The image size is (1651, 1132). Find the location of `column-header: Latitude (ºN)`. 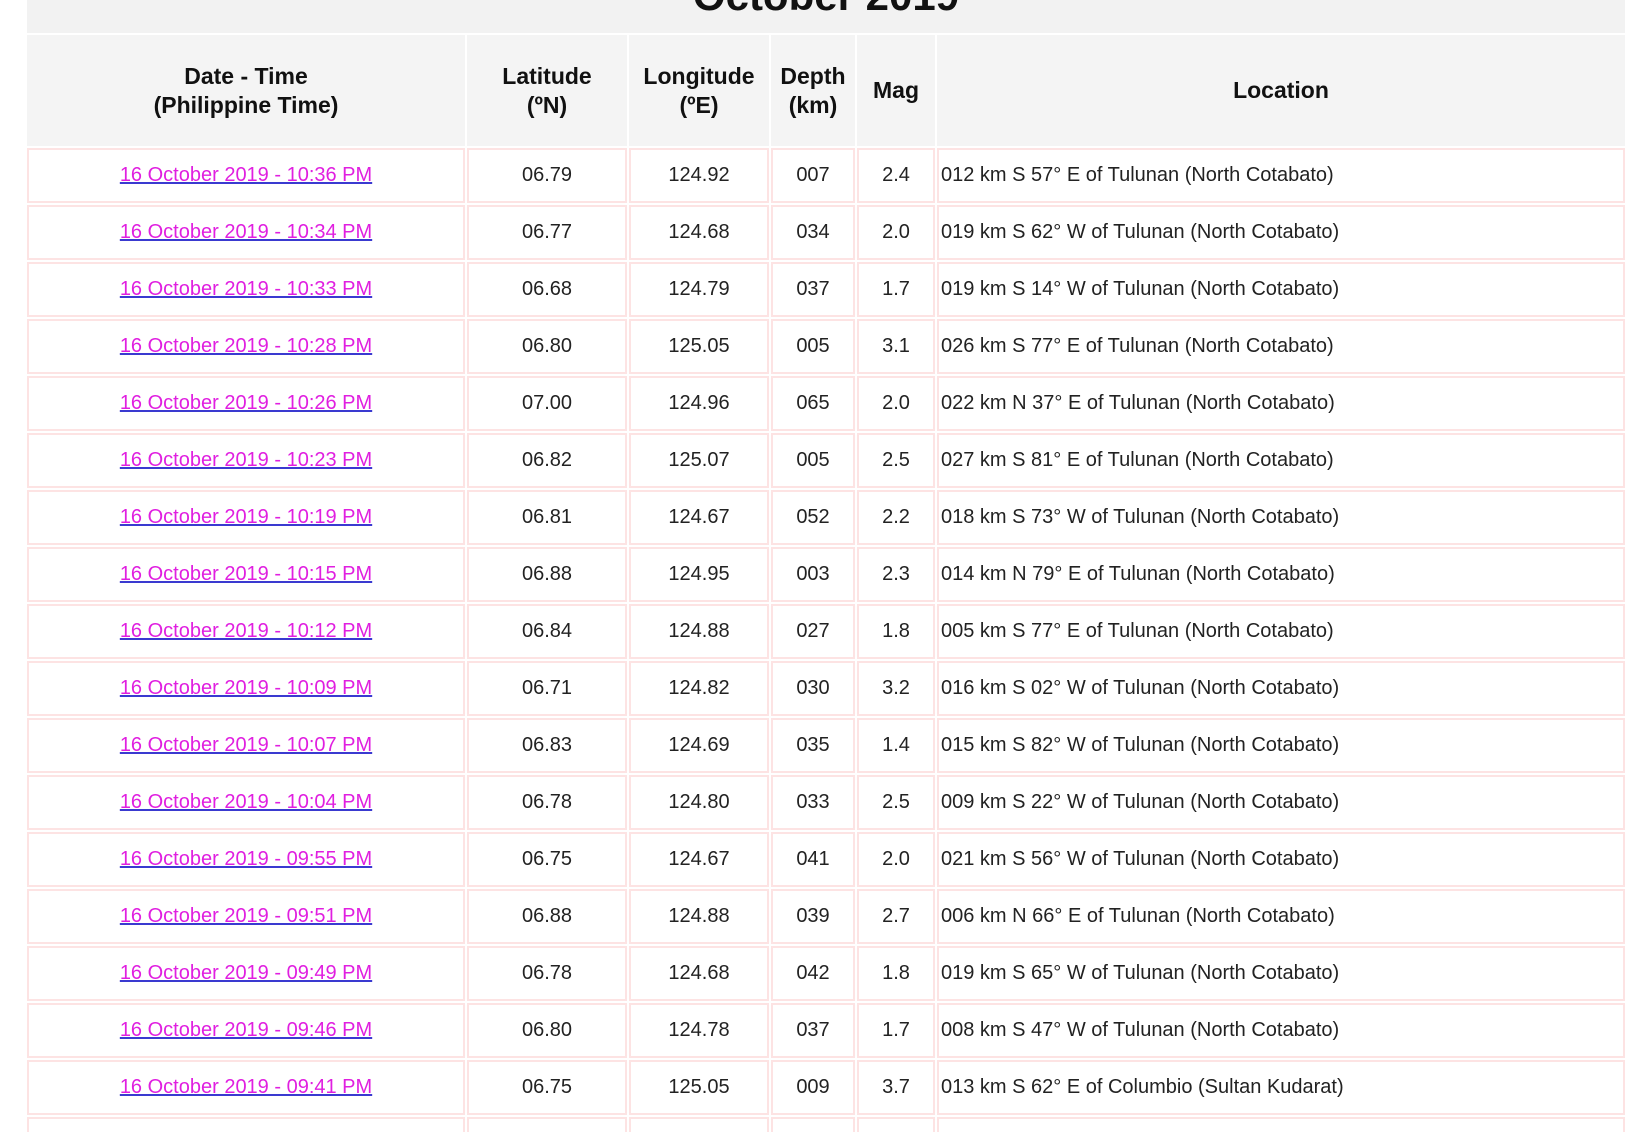

column-header: Latitude (ºN) is located at coordinates (547, 90).